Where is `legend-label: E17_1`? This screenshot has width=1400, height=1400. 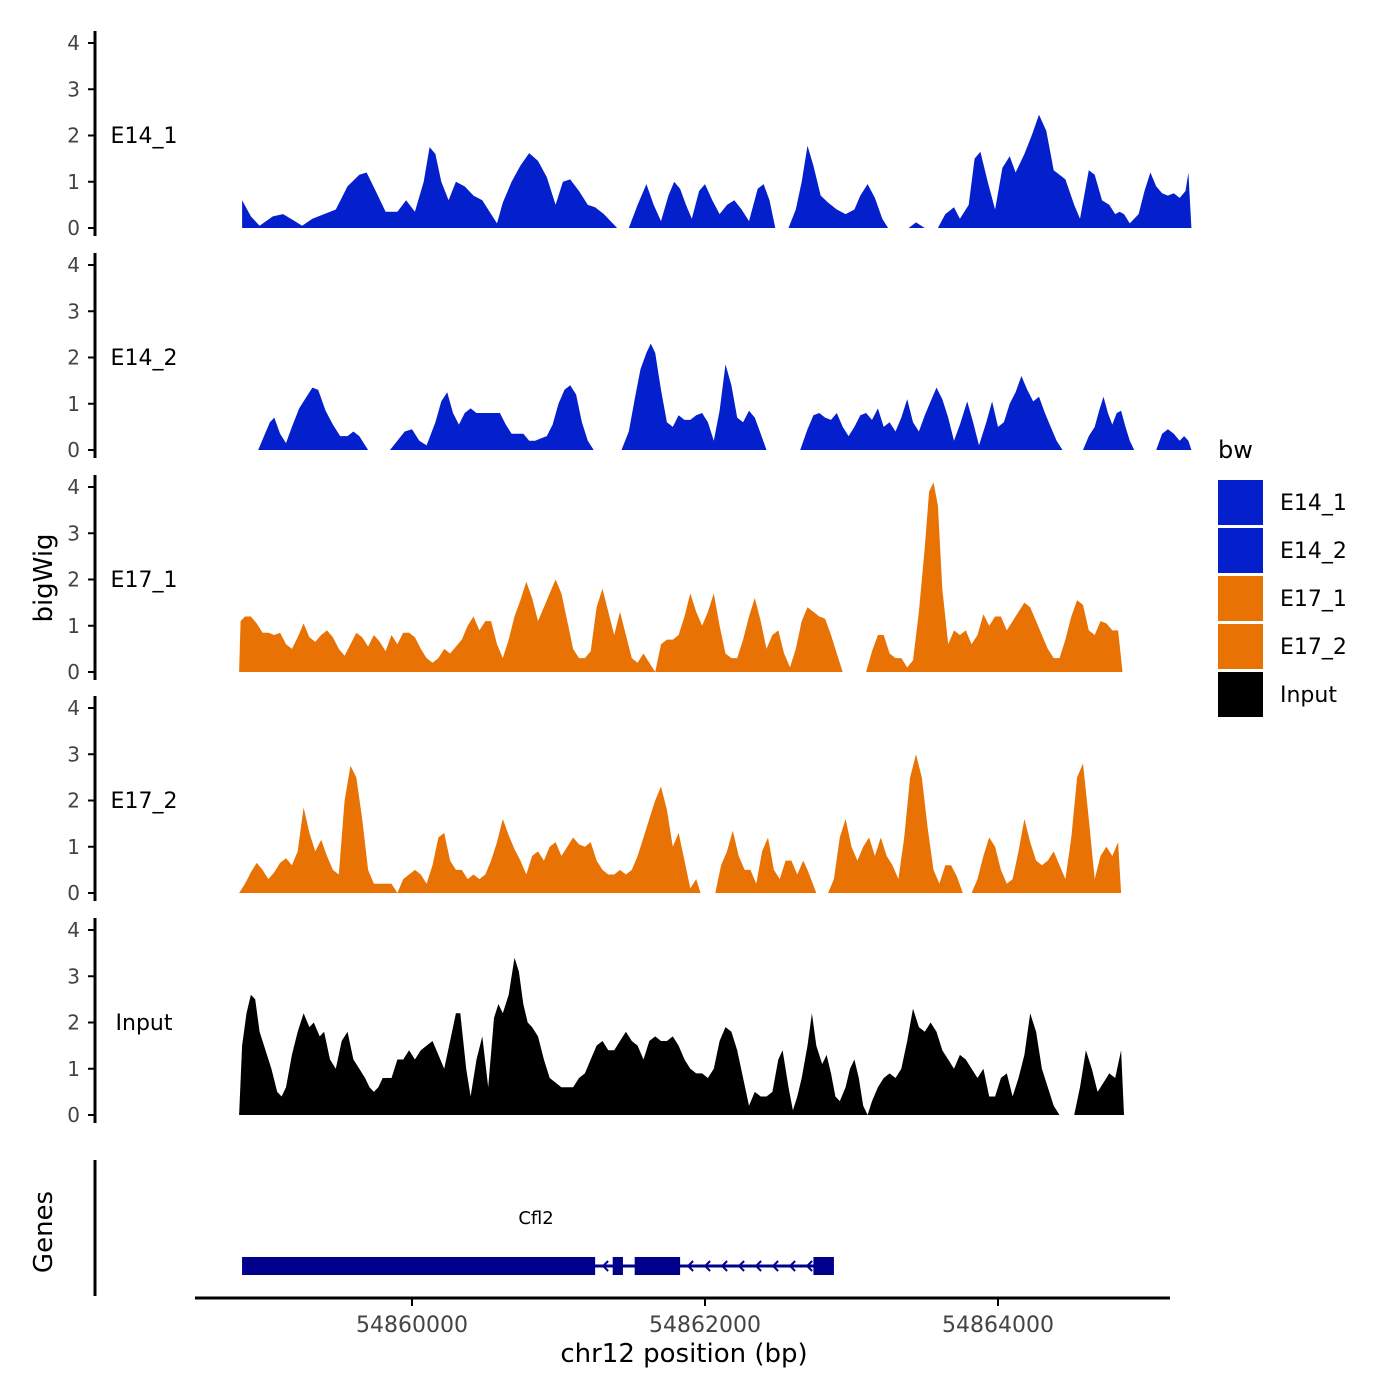 legend-label: E17_1 is located at coordinates (1313, 599).